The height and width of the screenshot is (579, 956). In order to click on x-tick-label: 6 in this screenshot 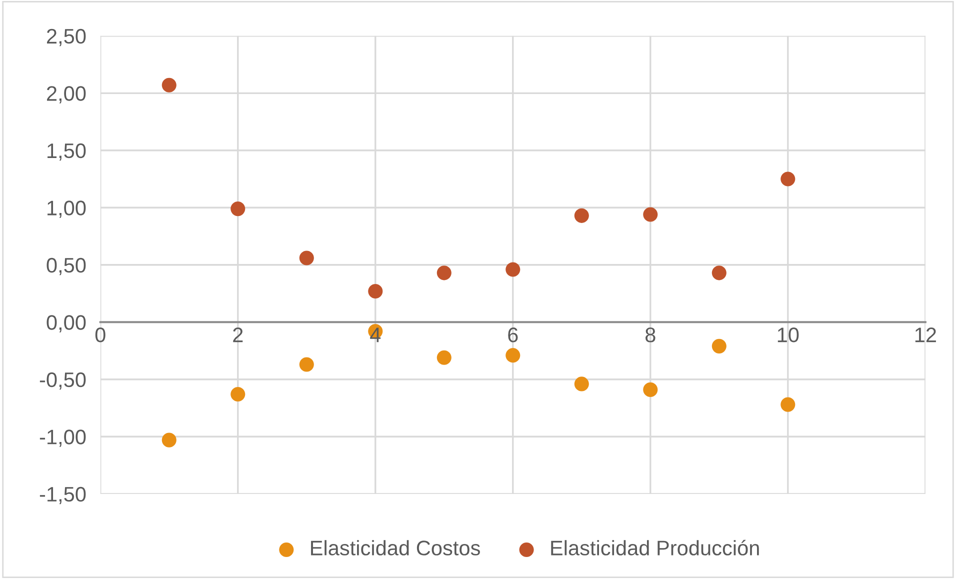, I will do `click(513, 335)`.